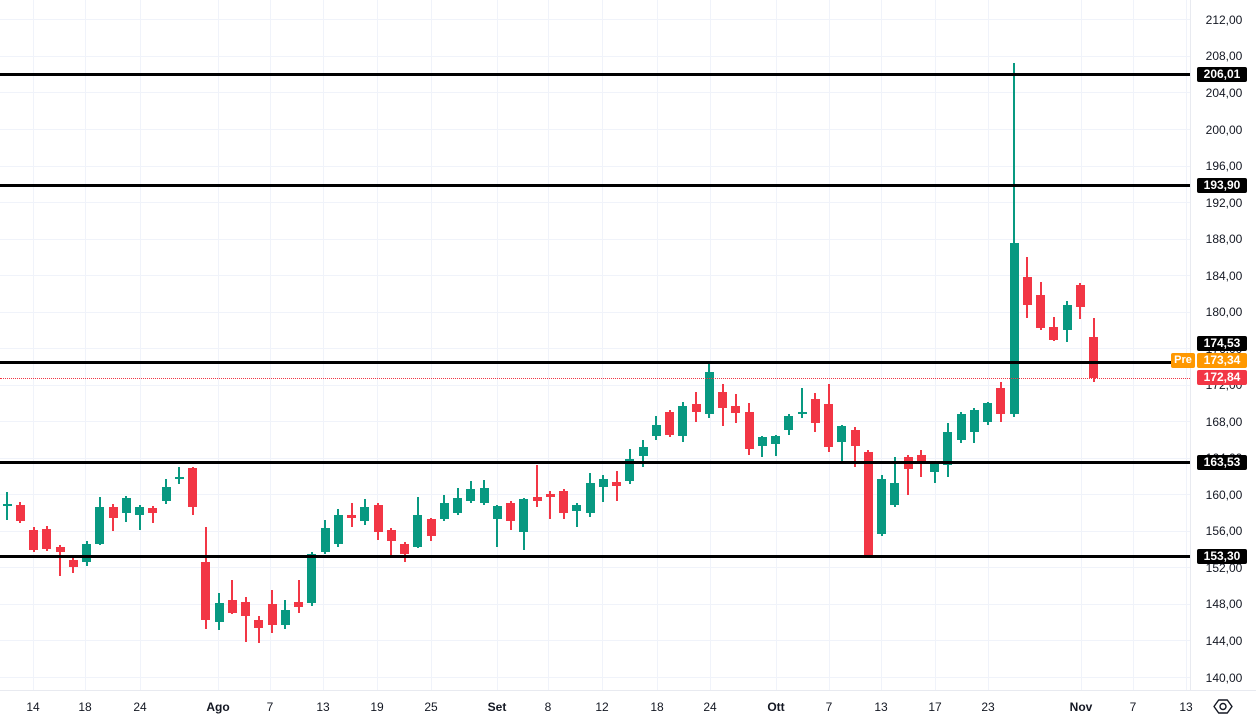 The width and height of the screenshot is (1256, 722). Describe the element at coordinates (218, 707) in the screenshot. I see `time-tick-label: Ago` at that location.